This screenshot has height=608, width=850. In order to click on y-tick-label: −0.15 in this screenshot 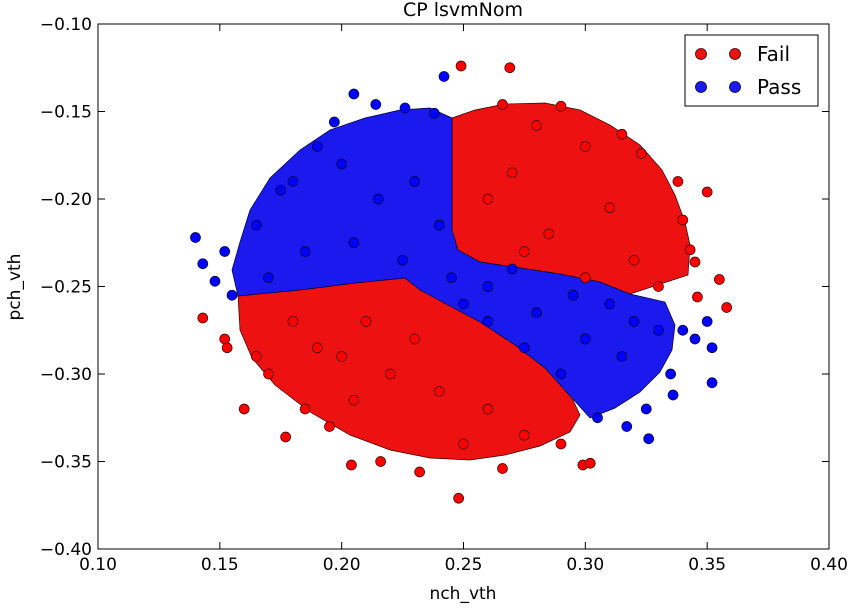, I will do `click(66, 113)`.